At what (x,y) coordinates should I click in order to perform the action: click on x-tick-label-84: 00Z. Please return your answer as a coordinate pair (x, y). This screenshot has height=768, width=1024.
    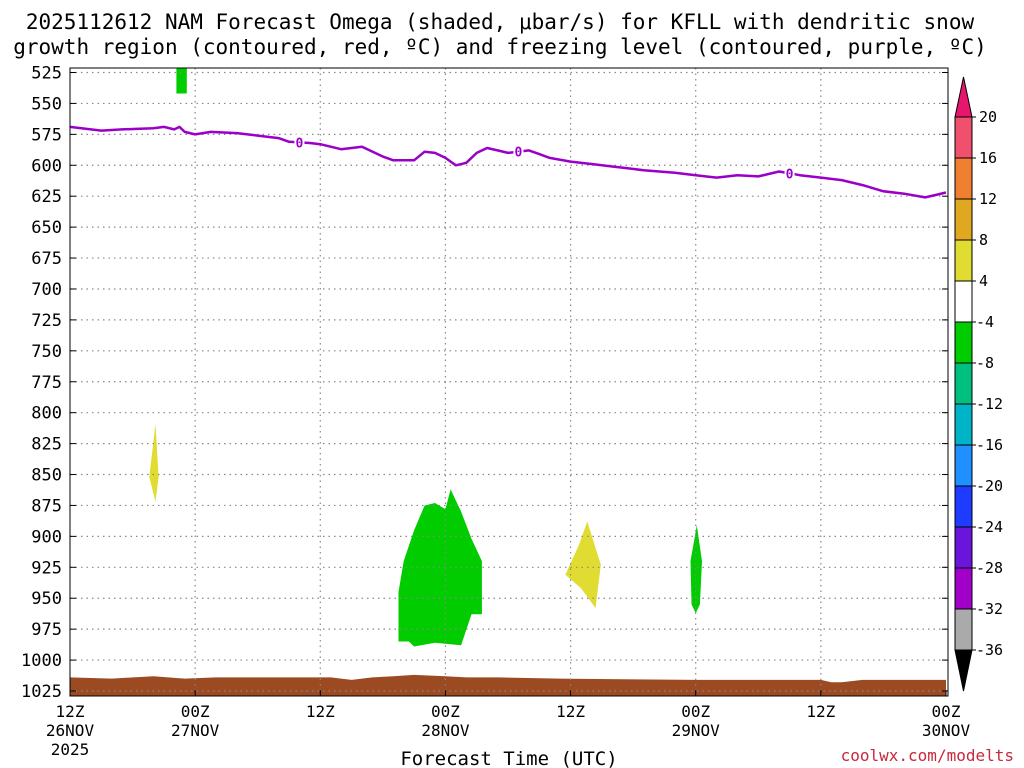
    Looking at the image, I should click on (946, 711).